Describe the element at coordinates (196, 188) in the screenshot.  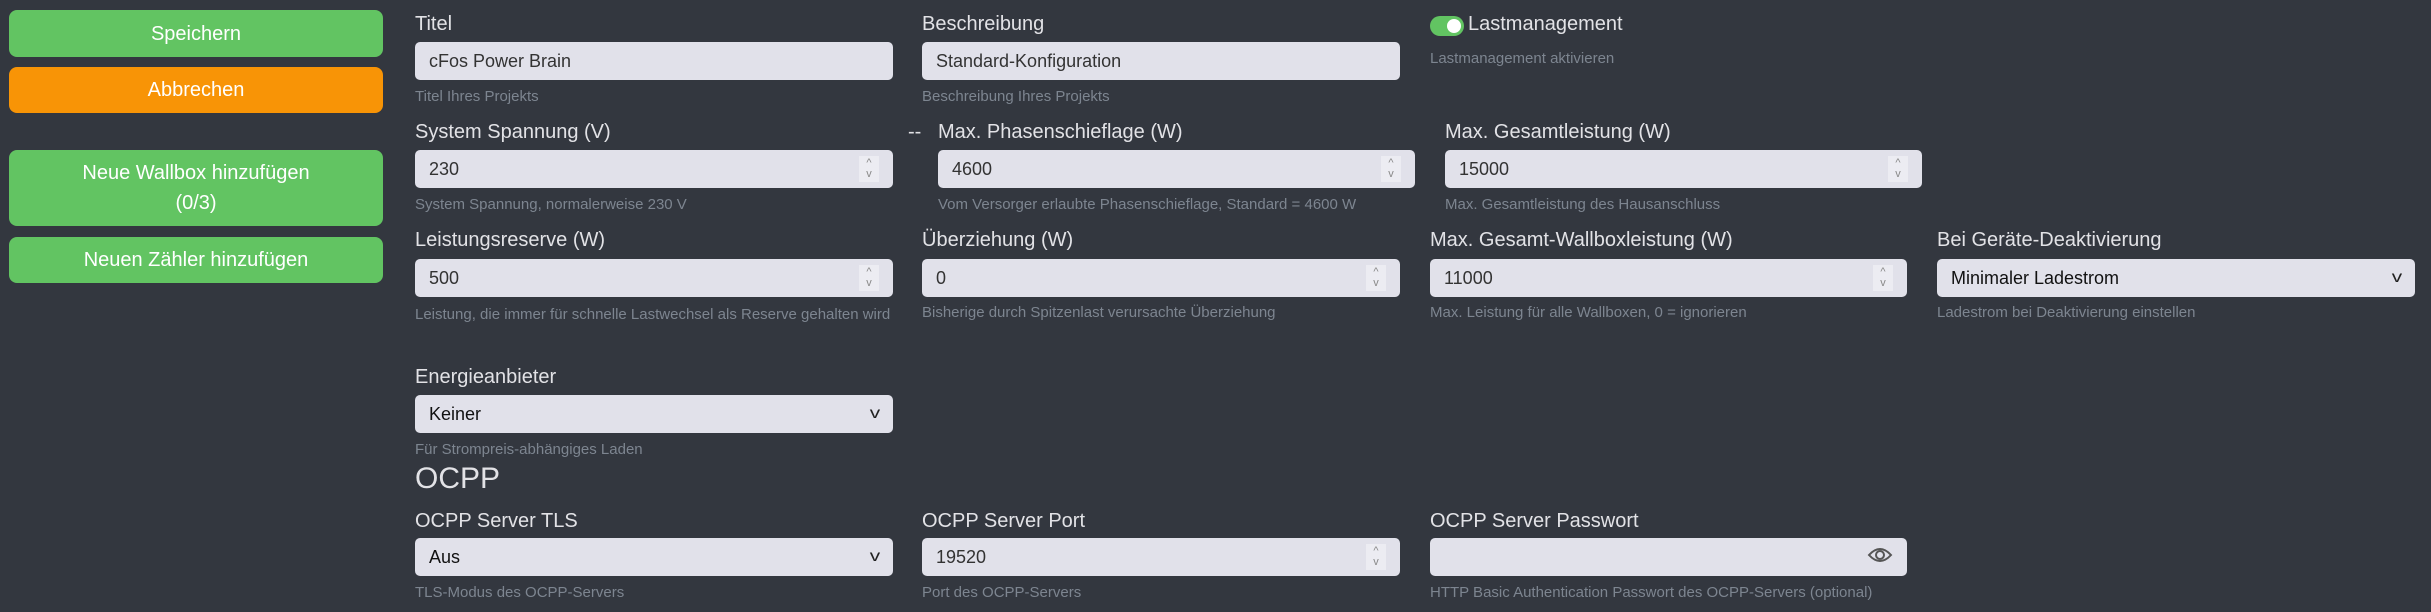
I see `add-wallbox-button: Neue Wallbox hinzufügen (0/3)` at that location.